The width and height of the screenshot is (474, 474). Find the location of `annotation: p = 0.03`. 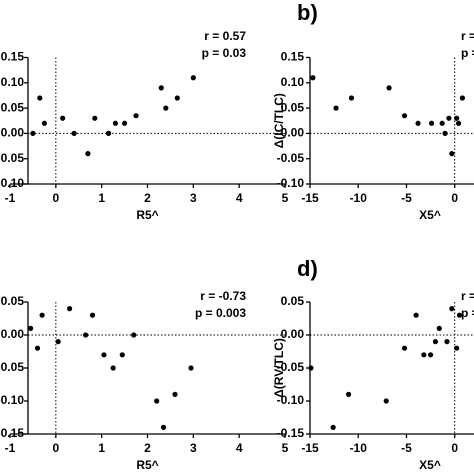

annotation: p = 0.03 is located at coordinates (224, 53).